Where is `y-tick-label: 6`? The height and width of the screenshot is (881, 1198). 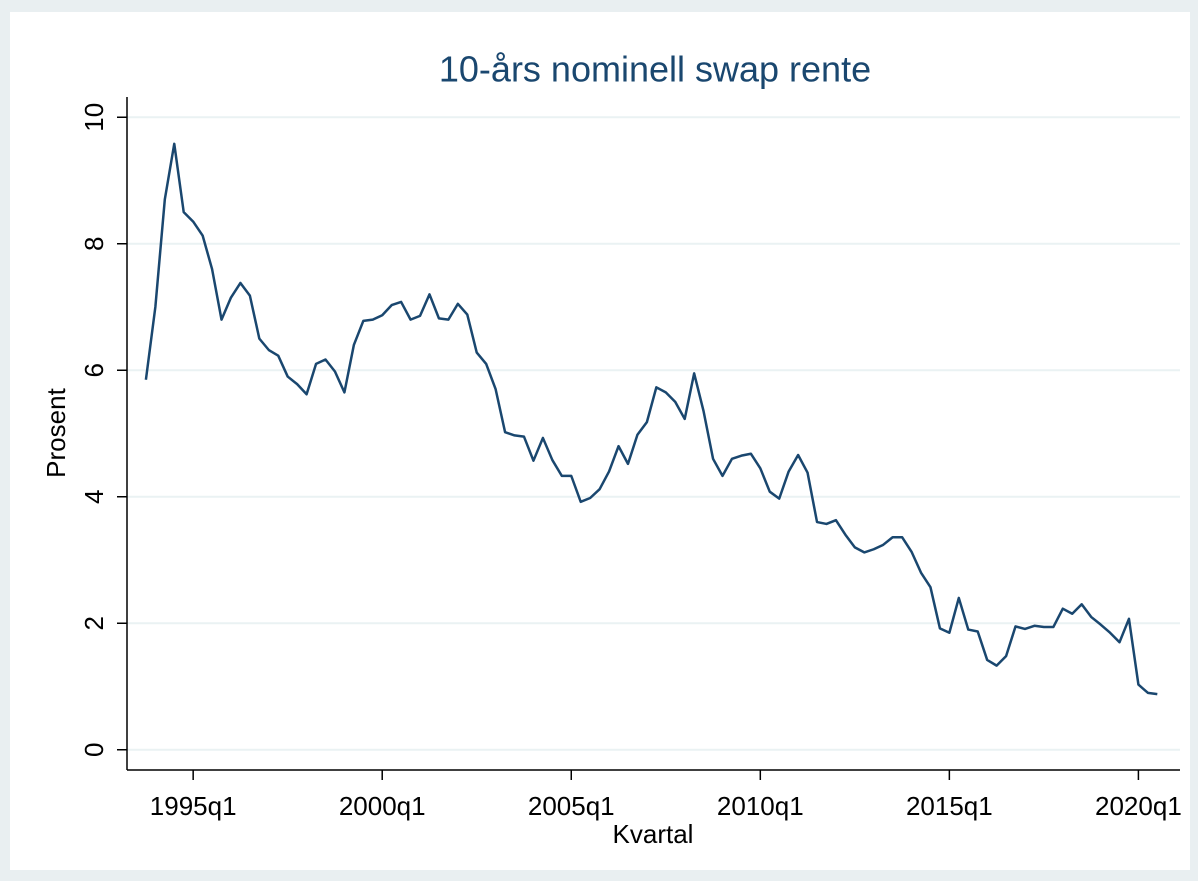
y-tick-label: 6 is located at coordinates (94, 370).